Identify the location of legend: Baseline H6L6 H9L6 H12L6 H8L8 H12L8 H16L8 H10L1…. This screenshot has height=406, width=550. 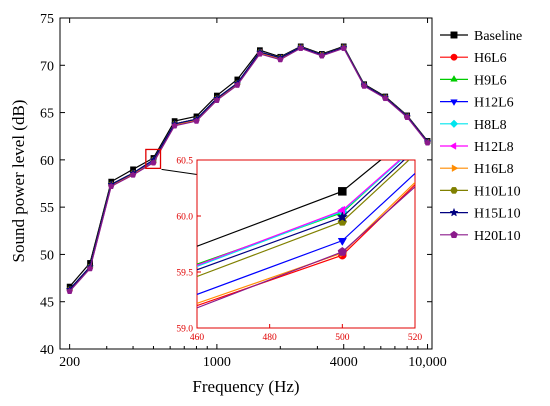
(481, 136).